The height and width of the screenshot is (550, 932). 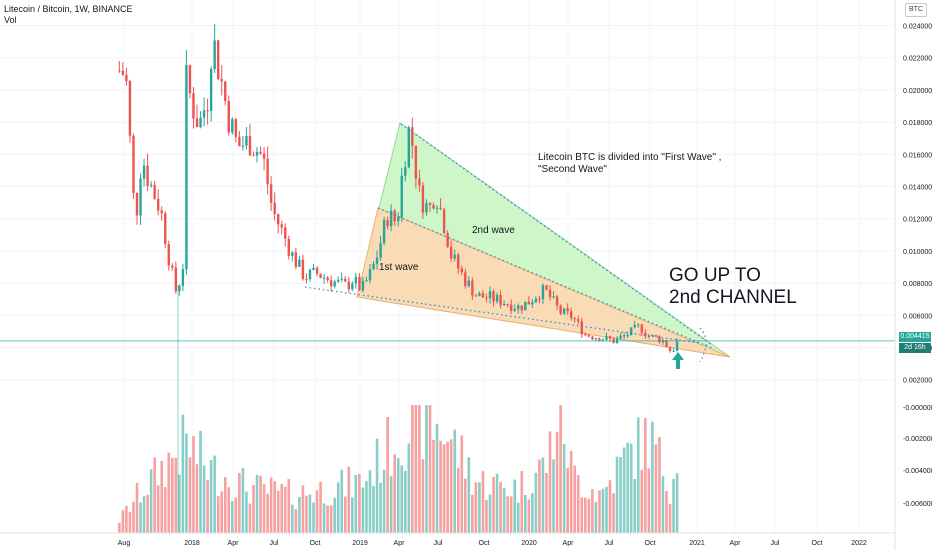 I want to click on first-wave-triangle, so click(x=543, y=282).